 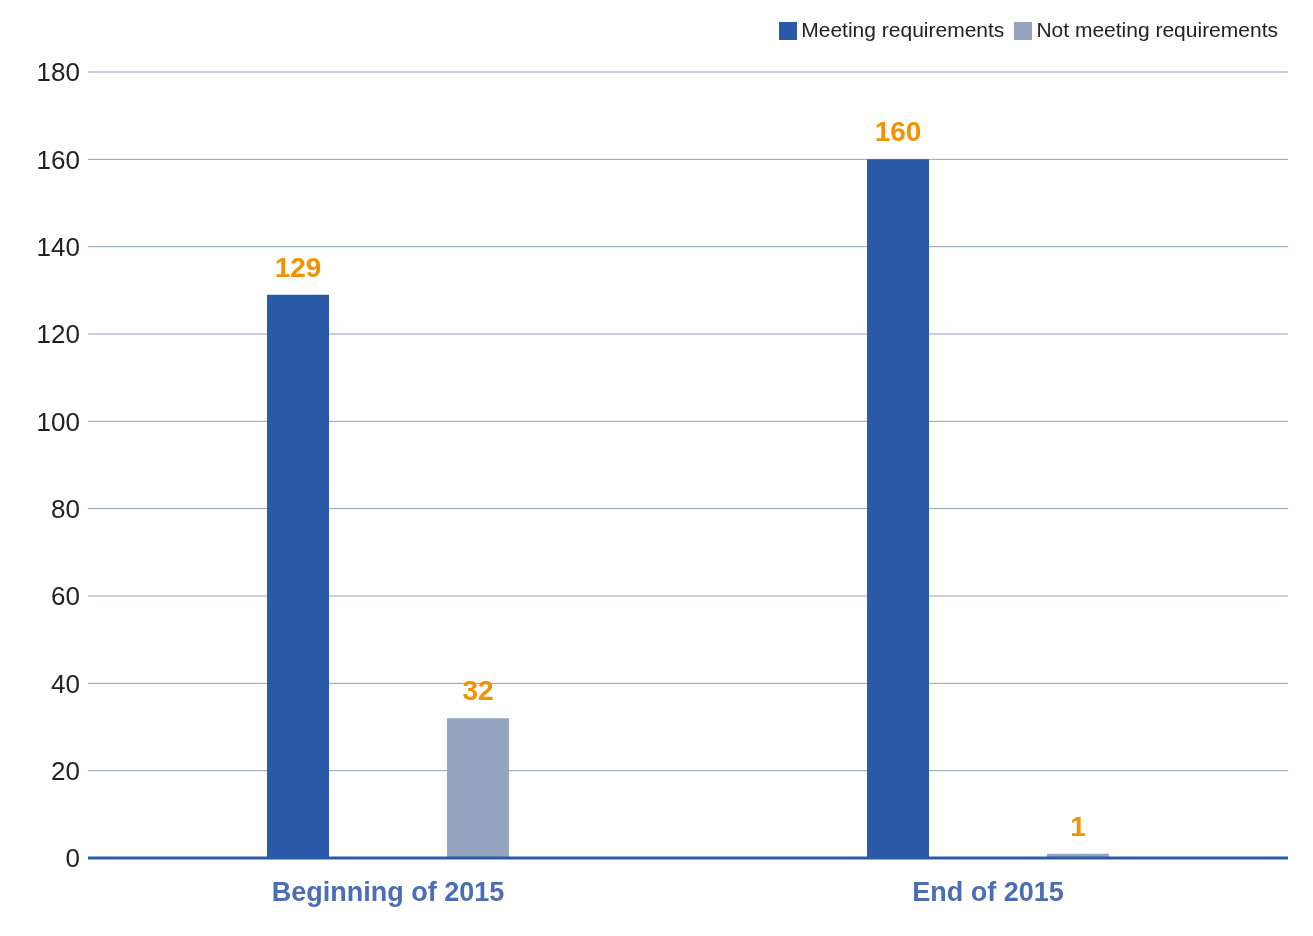 I want to click on y-tick-label: 100, so click(x=58, y=421).